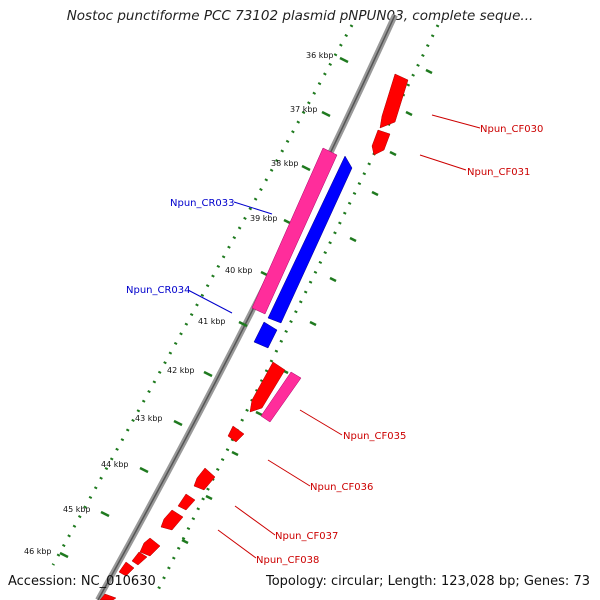 This screenshot has width=600, height=600. Describe the element at coordinates (150, 547) in the screenshot. I see `gene-cf038a` at that location.